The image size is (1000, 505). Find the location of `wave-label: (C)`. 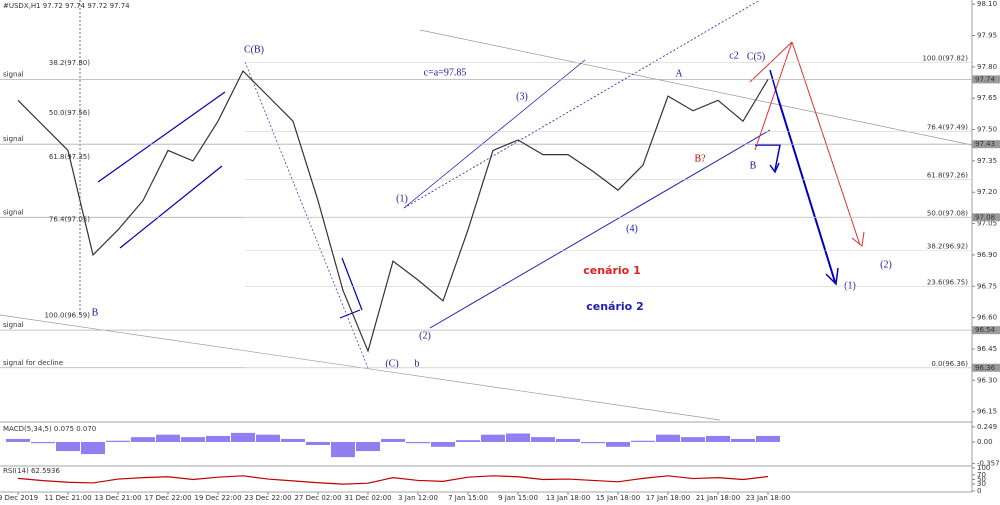

wave-label: (C) is located at coordinates (391, 363).